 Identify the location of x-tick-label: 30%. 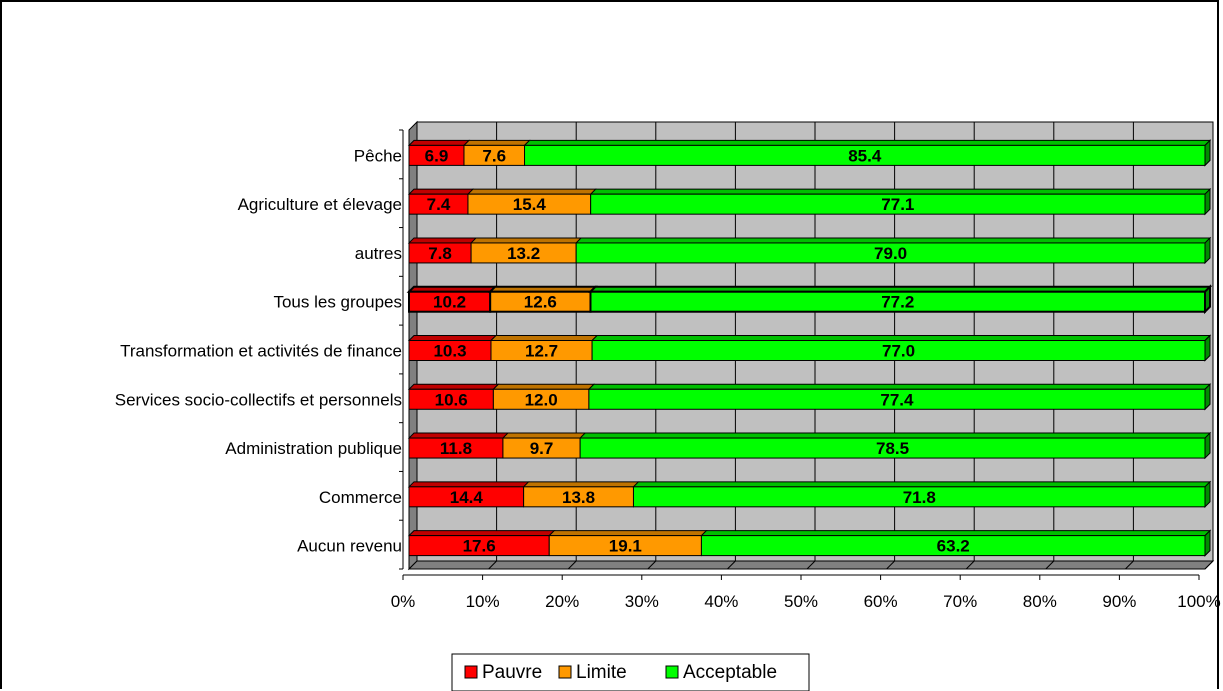
(642, 601).